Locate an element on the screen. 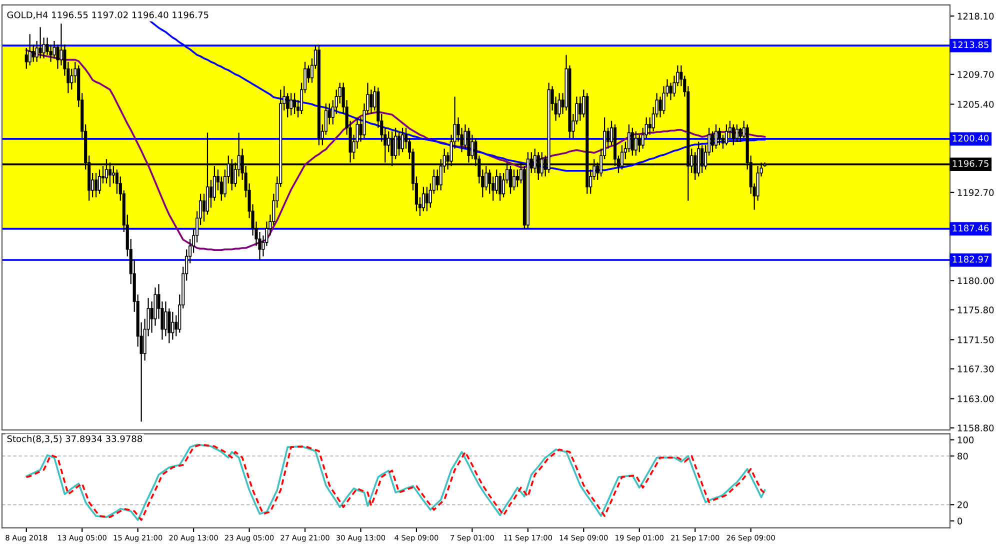 This screenshot has height=547, width=1000. y-tick-label: 1158.80 is located at coordinates (976, 428).